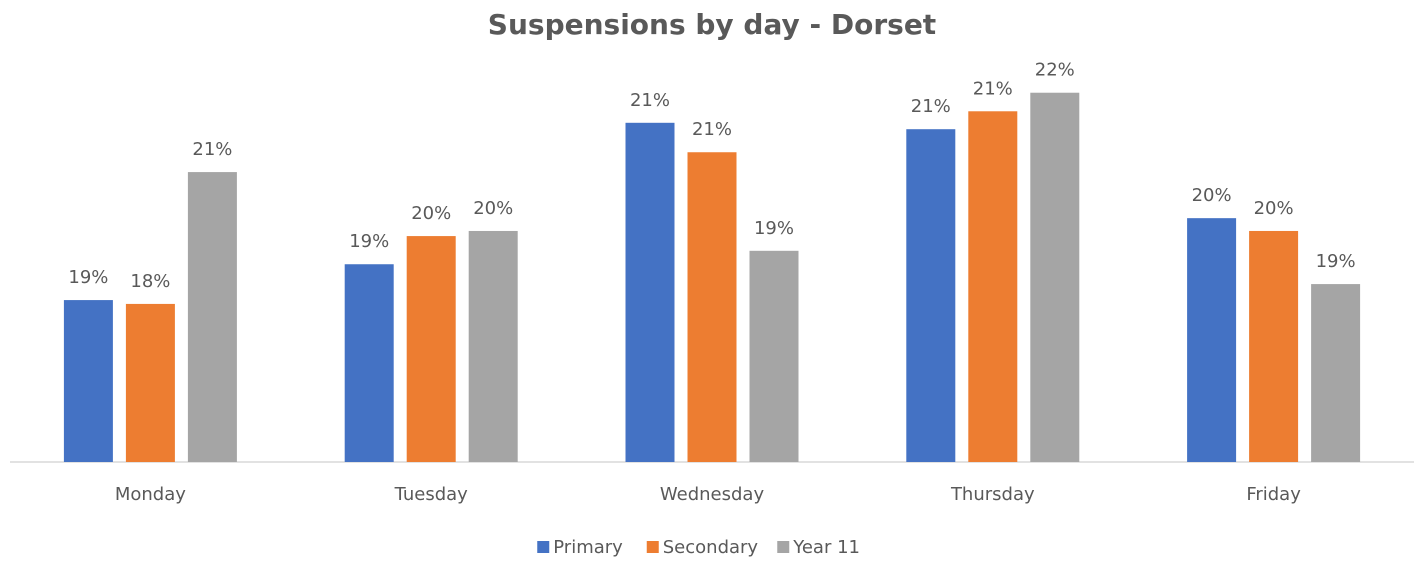 Image resolution: width=1424 pixels, height=565 pixels. Describe the element at coordinates (150, 281) in the screenshot. I see `data-label: 18%` at that location.